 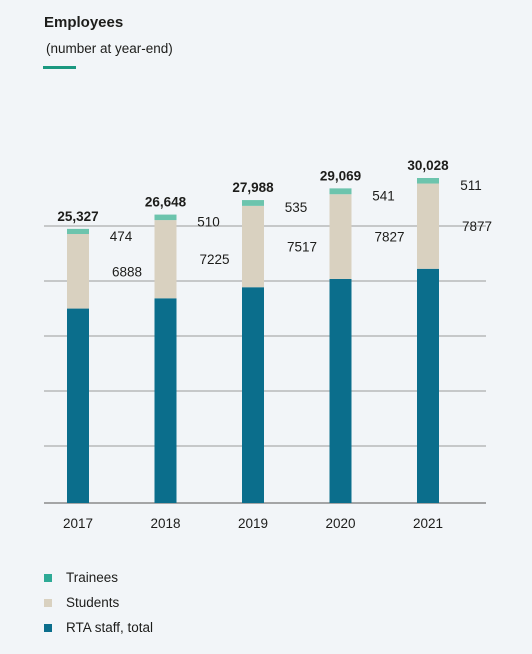 I want to click on x-tick-label: 2020, so click(x=340, y=523).